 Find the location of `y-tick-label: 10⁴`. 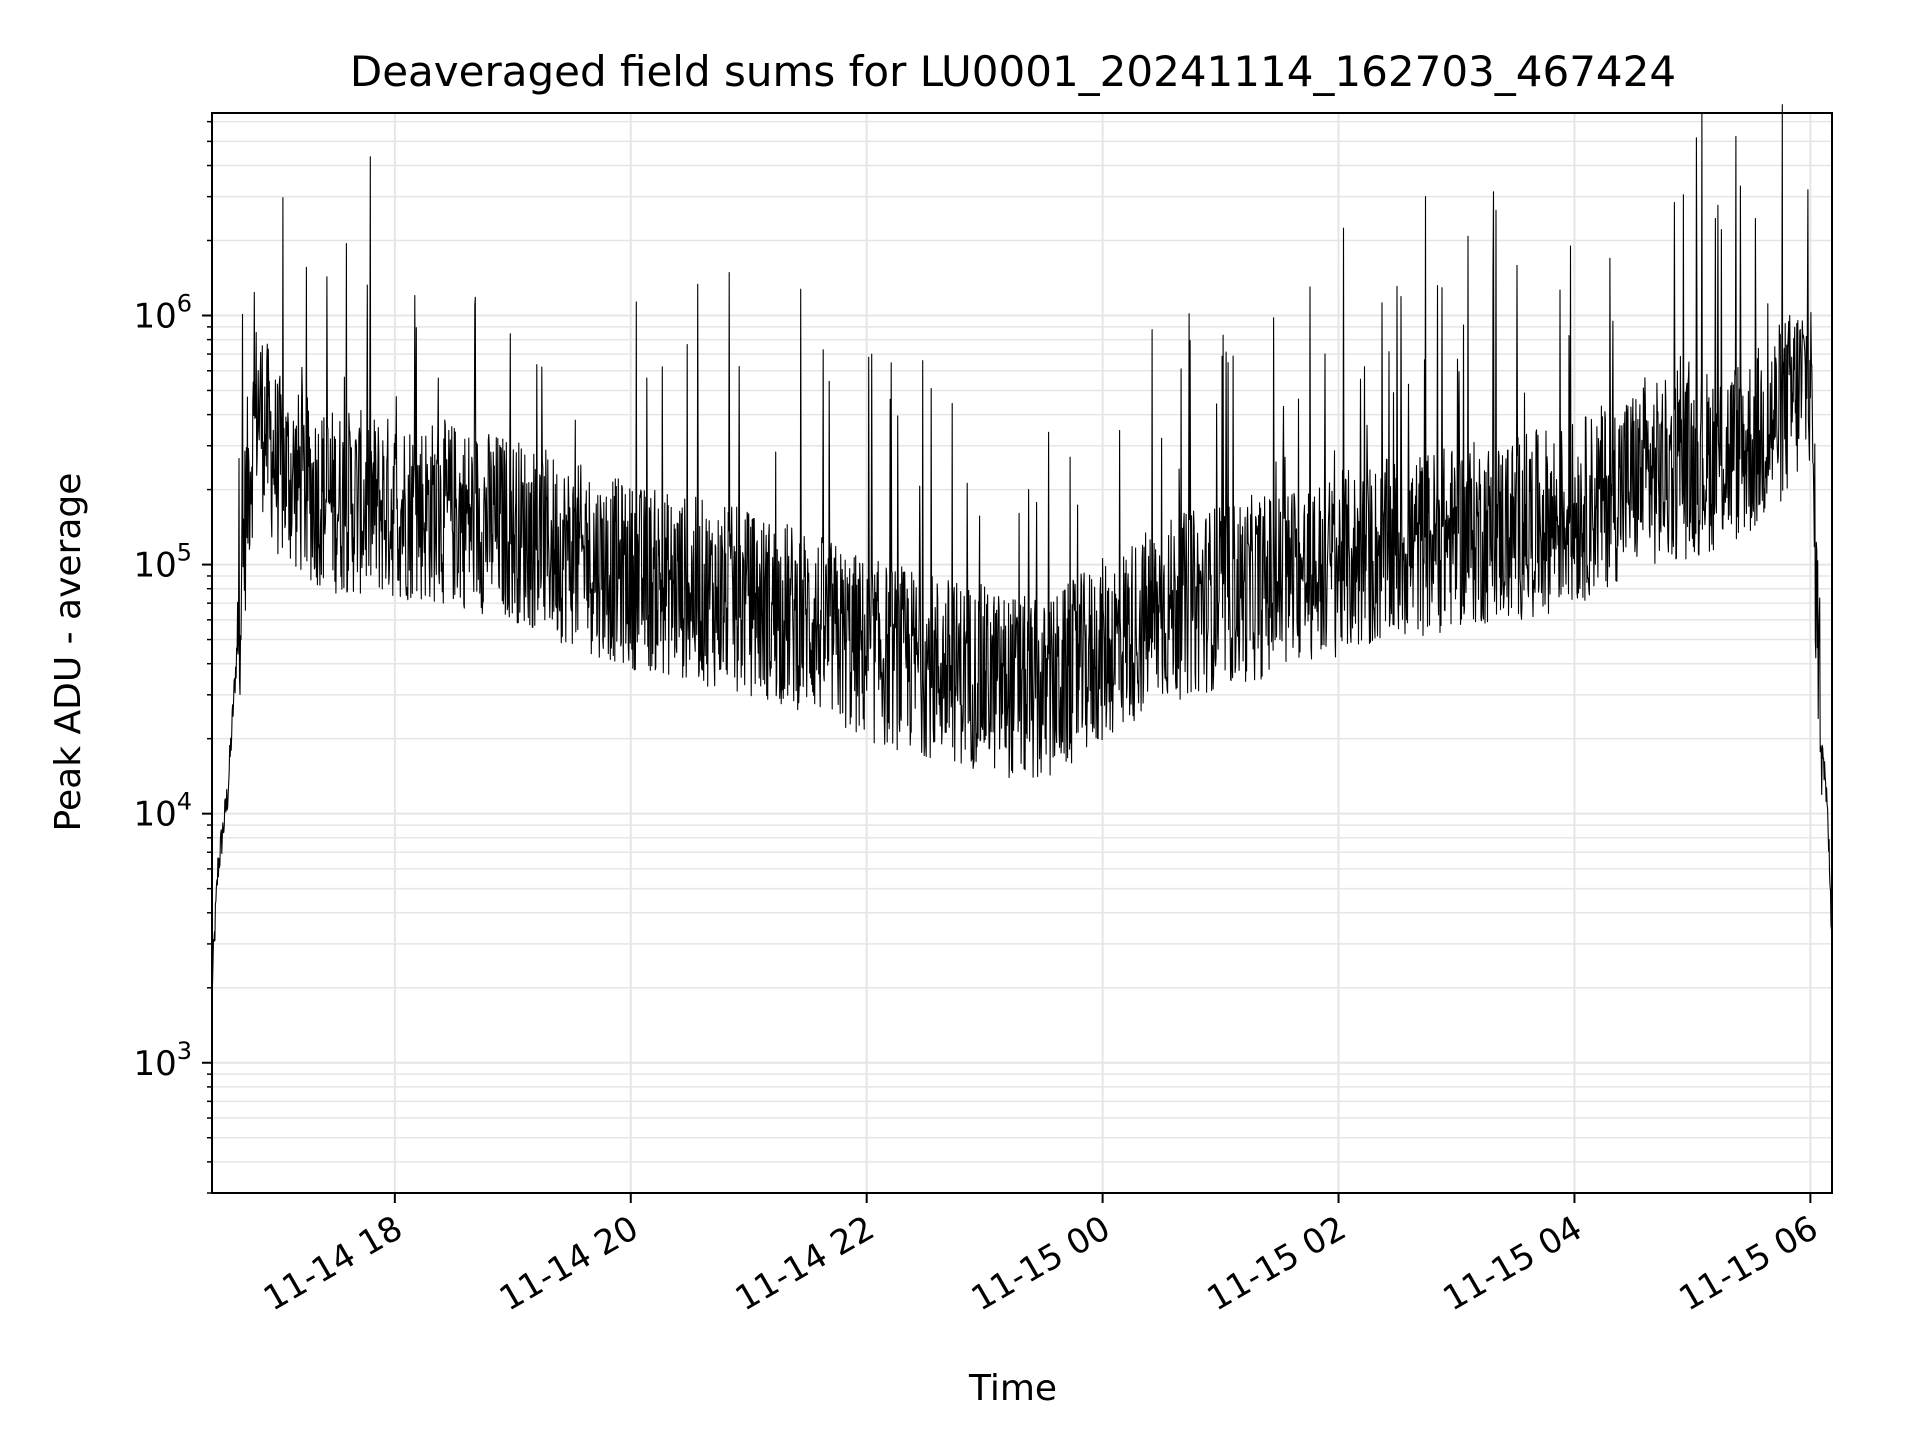

y-tick-label: 10⁴ is located at coordinates (162, 811).